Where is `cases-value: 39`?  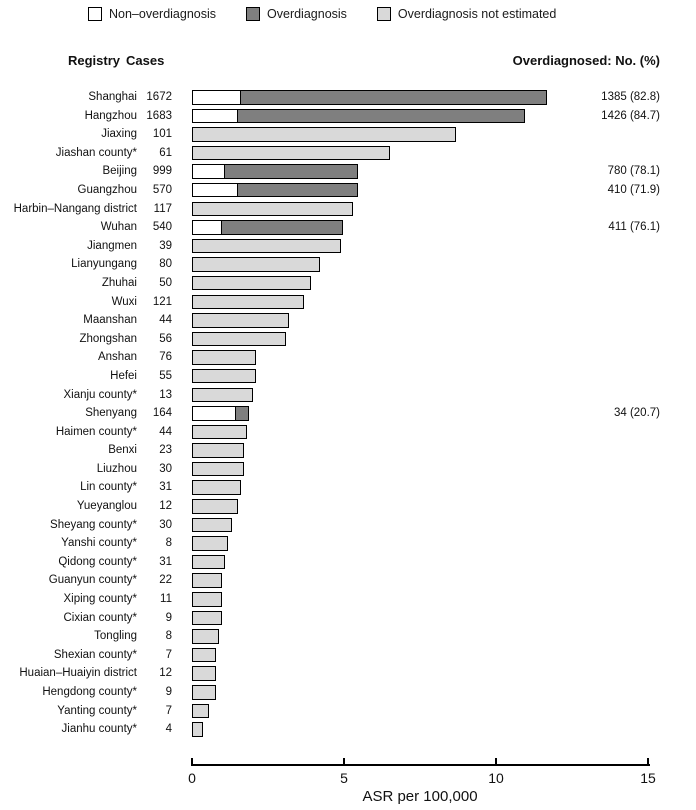
cases-value: 39 is located at coordinates (165, 245).